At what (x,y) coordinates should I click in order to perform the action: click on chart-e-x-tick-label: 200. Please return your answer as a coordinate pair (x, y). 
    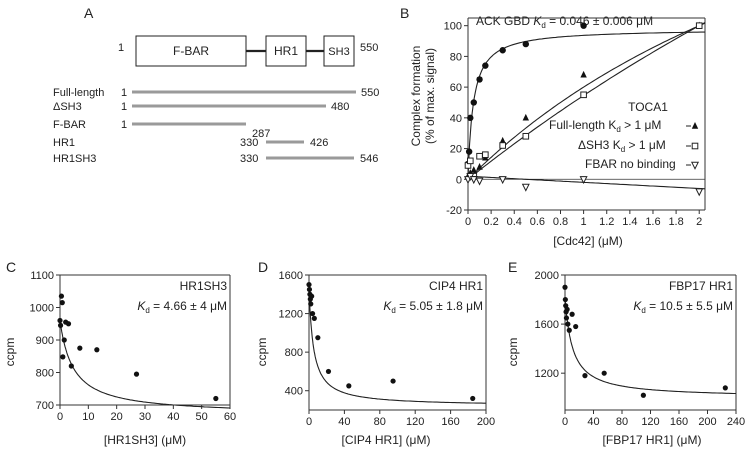
    Looking at the image, I should click on (707, 422).